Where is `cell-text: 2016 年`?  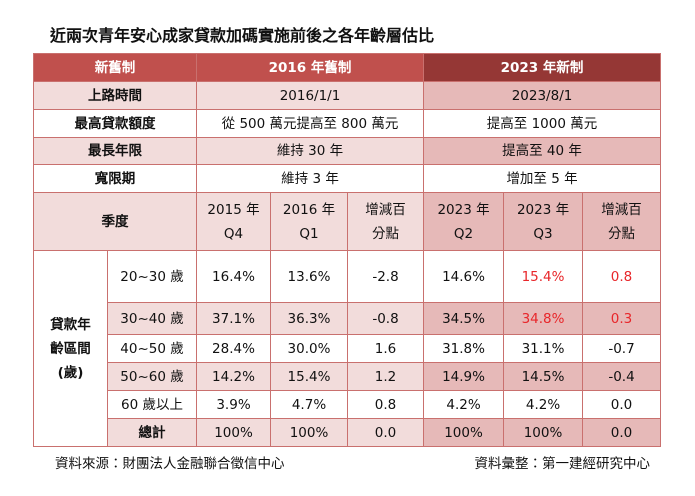 cell-text: 2016 年 is located at coordinates (309, 209).